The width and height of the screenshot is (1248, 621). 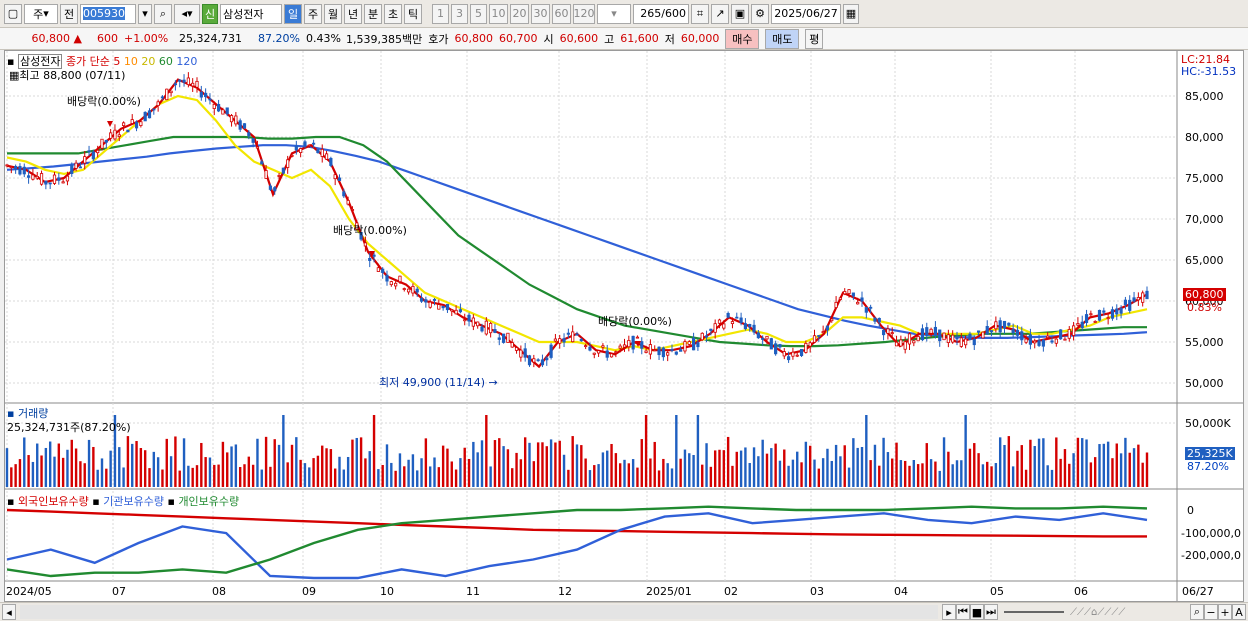 I want to click on interval-120: 120, so click(x=584, y=13).